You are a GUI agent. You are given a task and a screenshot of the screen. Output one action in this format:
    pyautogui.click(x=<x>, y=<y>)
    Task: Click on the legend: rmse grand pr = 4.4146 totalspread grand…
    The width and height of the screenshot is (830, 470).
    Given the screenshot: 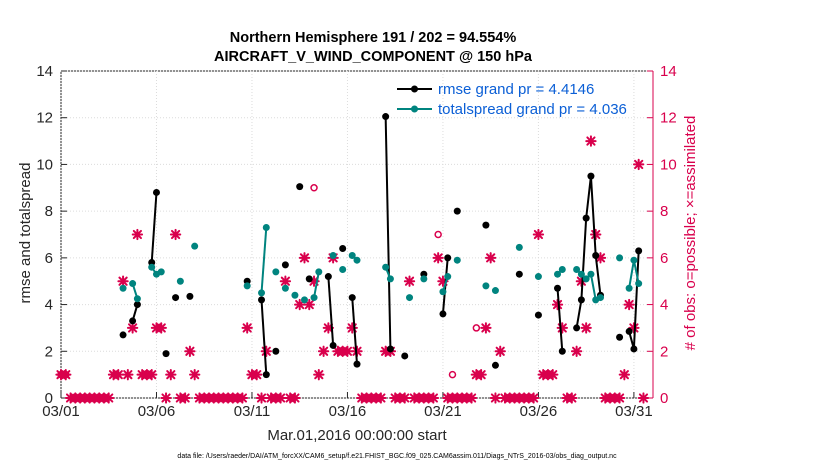 What is the action you would take?
    pyautogui.click(x=512, y=99)
    